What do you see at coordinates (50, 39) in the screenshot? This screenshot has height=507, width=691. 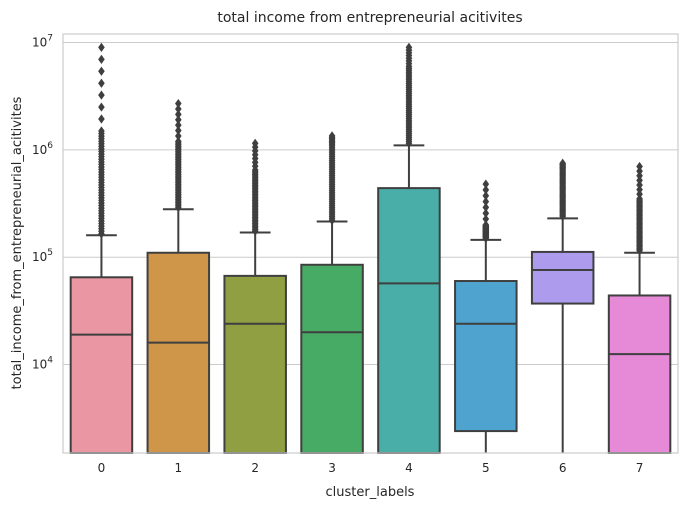 I see `y-tick-exponent: 7` at bounding box center [50, 39].